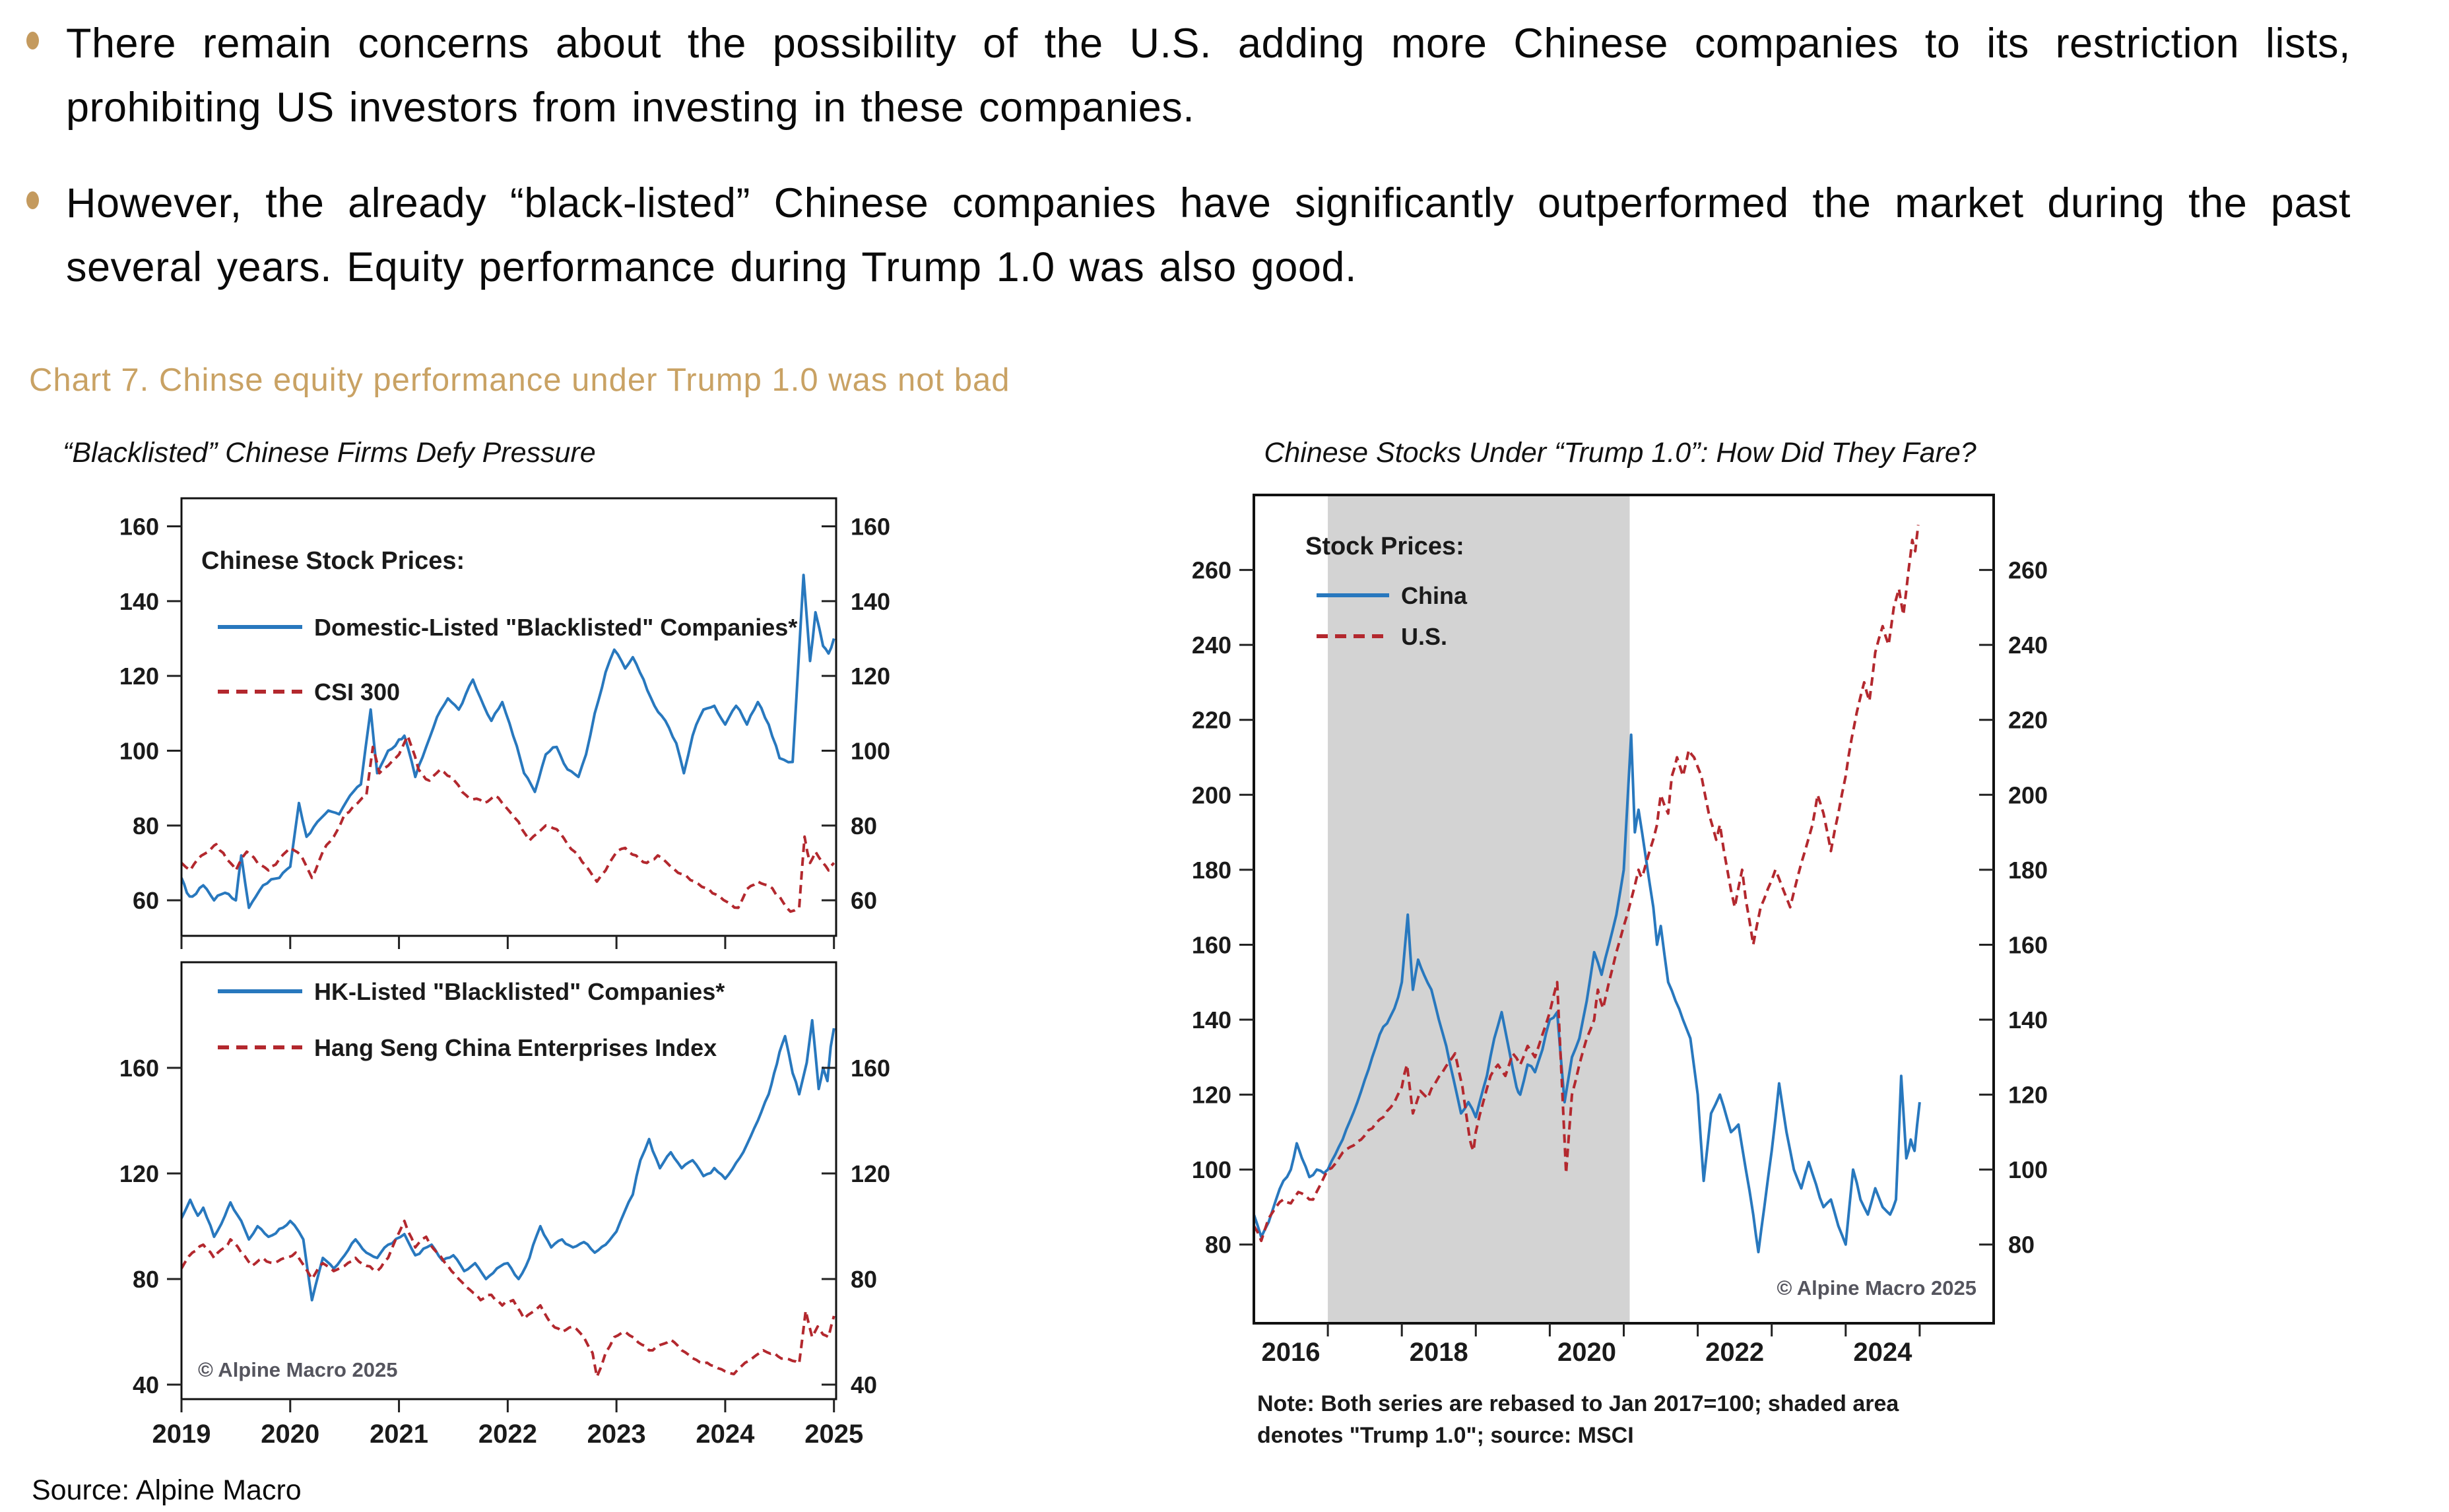 The image size is (2449, 1512). I want to click on y-axis-label-left: 200, so click(1211, 795).